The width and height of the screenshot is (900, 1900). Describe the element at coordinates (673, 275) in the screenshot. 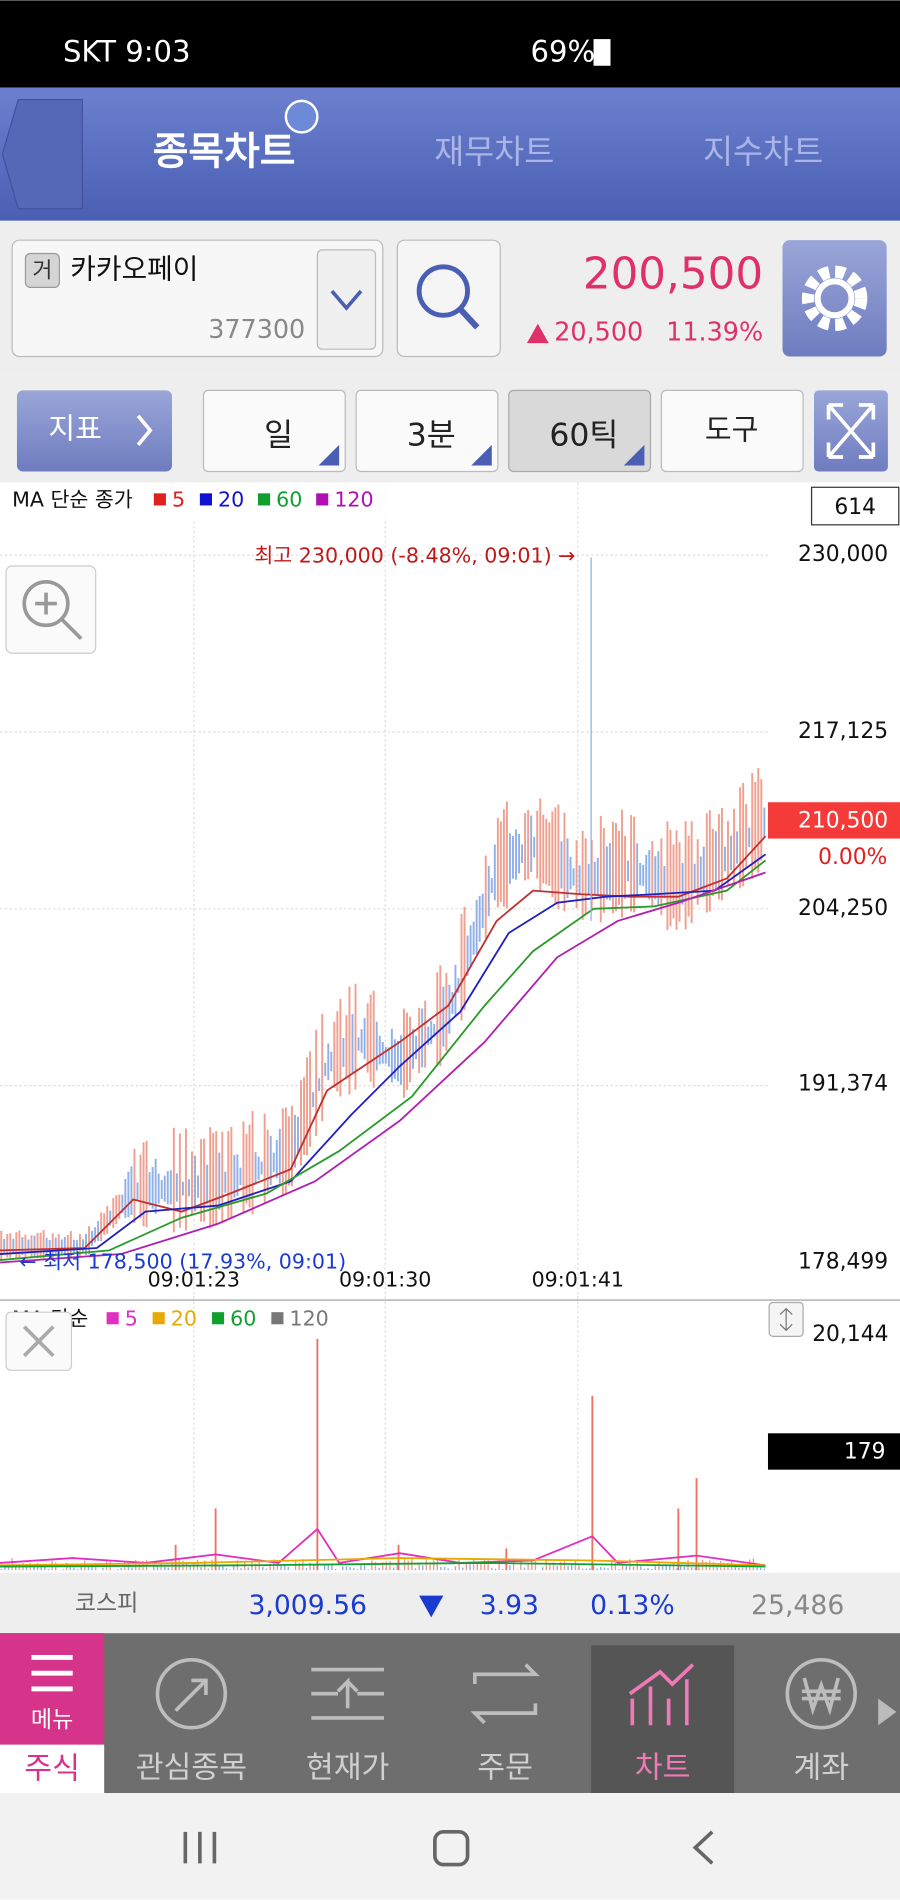

I see `price: 200,500` at that location.